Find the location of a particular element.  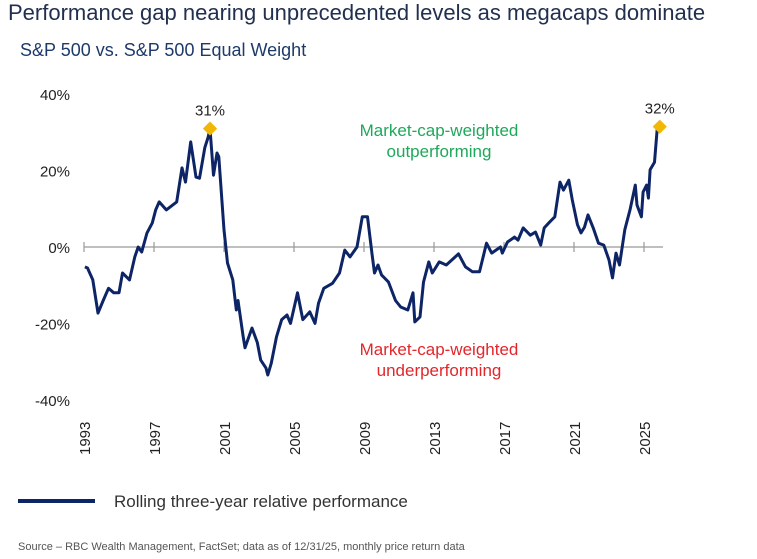

y-tick-label: -40% is located at coordinates (52, 401).